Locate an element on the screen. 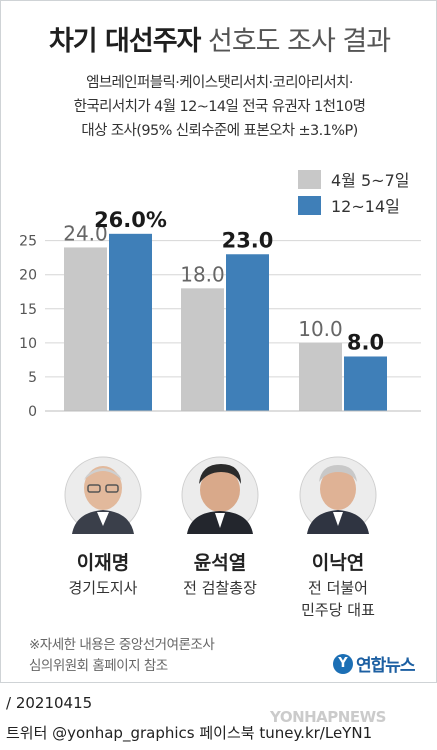  data-label-1-series-1: 23.0 is located at coordinates (248, 240).